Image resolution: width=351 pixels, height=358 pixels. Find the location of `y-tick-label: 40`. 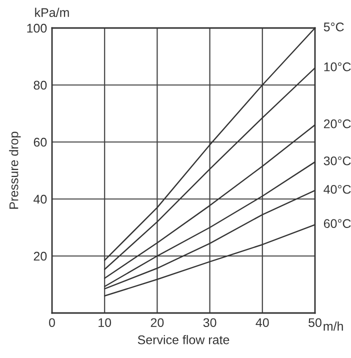

y-tick-label: 40 is located at coordinates (40, 199).